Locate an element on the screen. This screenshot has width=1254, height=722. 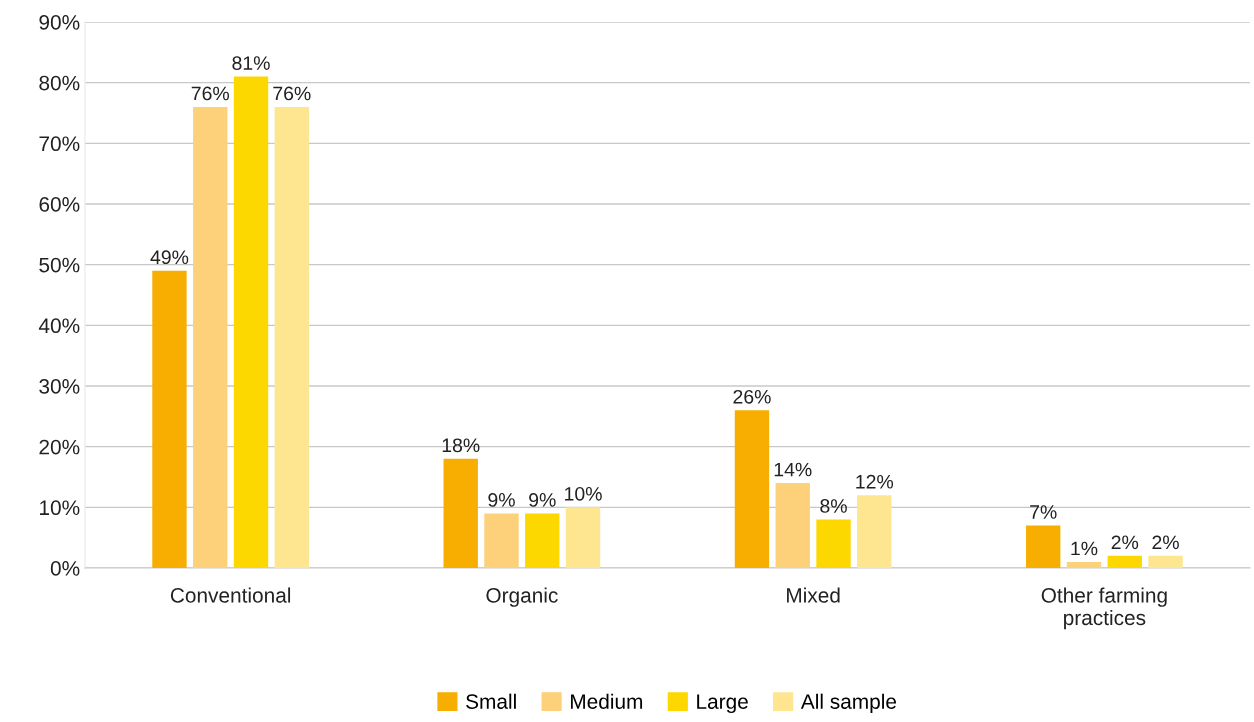
data-label: 49% is located at coordinates (169, 257).